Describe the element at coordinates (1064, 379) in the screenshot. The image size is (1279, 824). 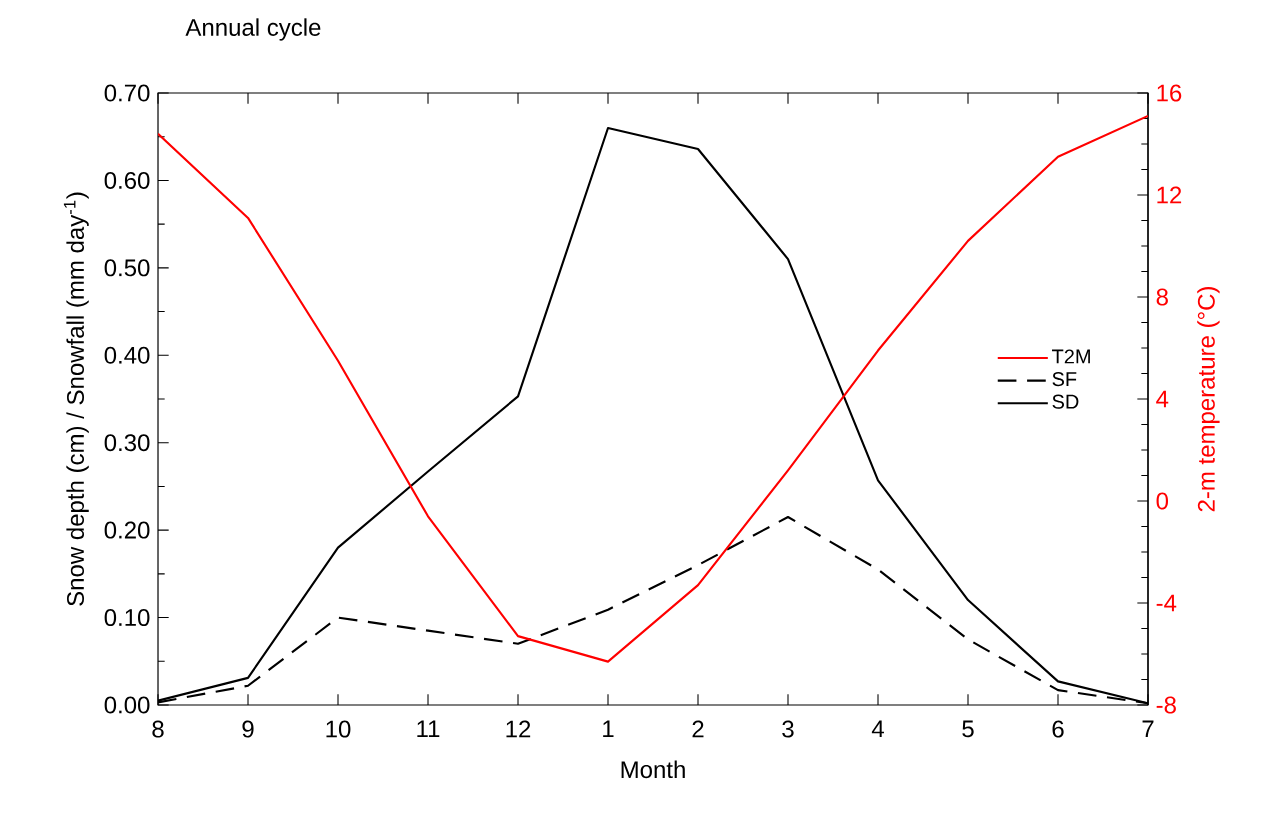
I see `legend-label: SF` at that location.